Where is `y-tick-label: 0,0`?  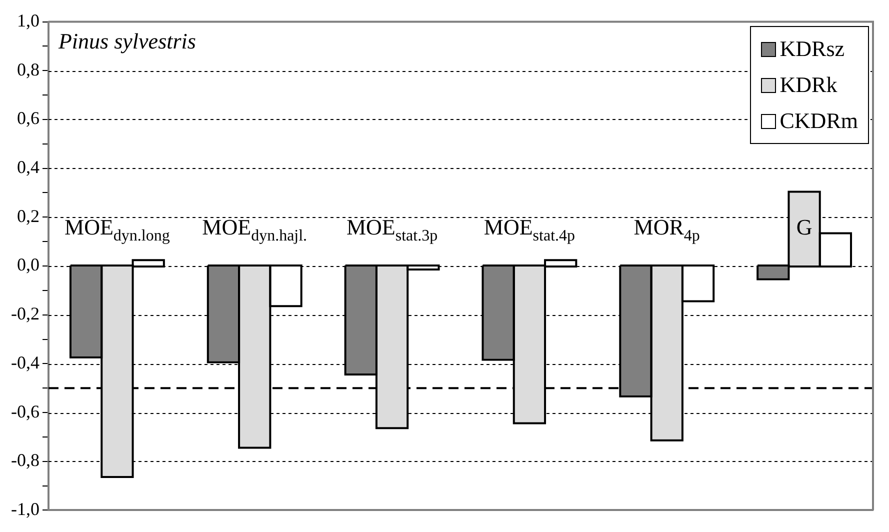
y-tick-label: 0,0 is located at coordinates (28, 264).